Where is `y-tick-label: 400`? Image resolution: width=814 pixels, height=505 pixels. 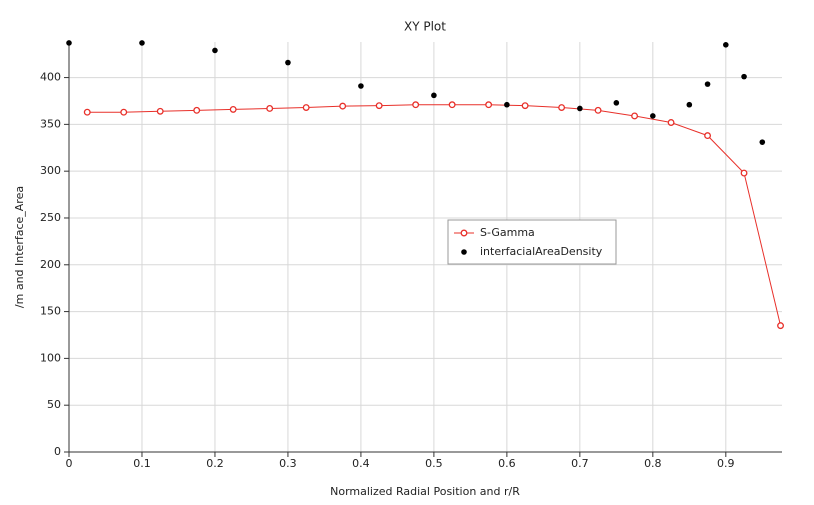
y-tick-label: 400 is located at coordinates (50, 77).